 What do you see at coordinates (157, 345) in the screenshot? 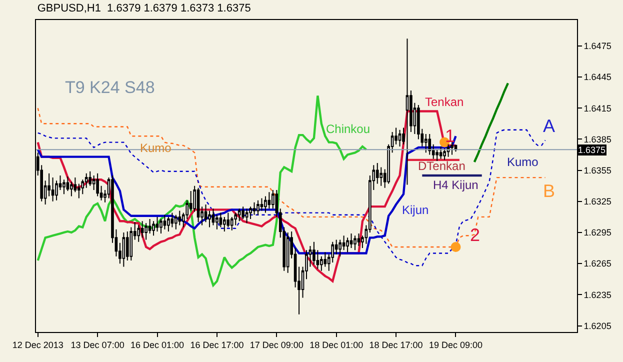
I see `x-tick-label: 16 Dec 01:00` at bounding box center [157, 345].